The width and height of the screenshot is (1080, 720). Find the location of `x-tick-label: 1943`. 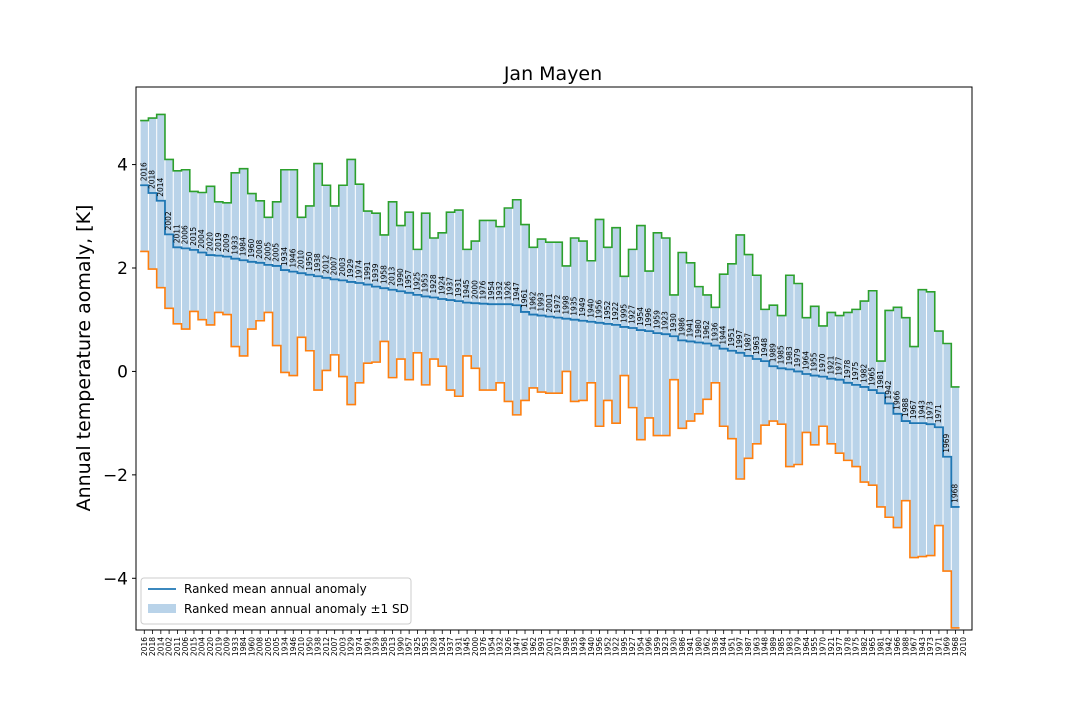

x-tick-label: 1943 is located at coordinates (922, 646).